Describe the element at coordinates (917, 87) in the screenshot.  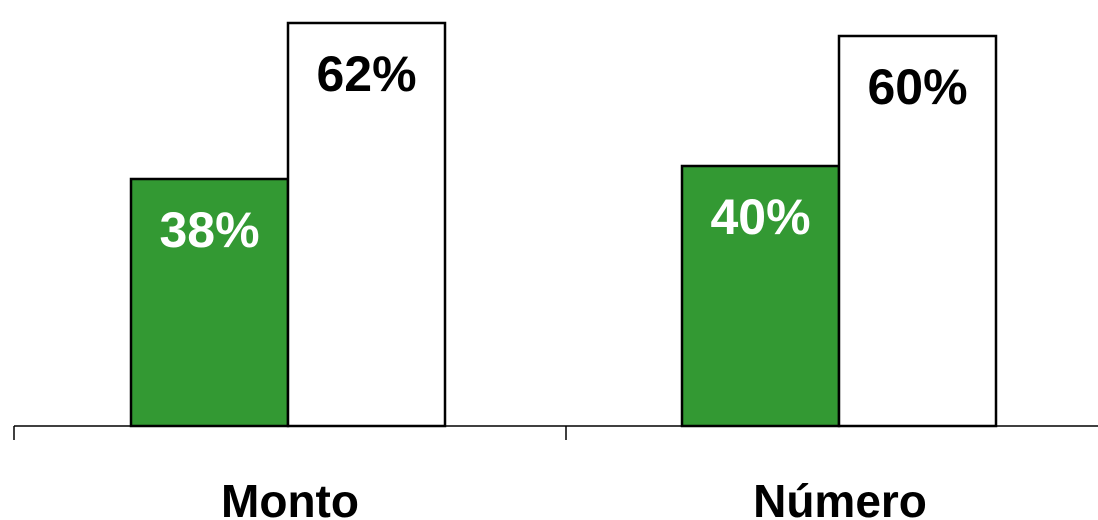
I see `data-label-numero-series-1: 60%` at that location.